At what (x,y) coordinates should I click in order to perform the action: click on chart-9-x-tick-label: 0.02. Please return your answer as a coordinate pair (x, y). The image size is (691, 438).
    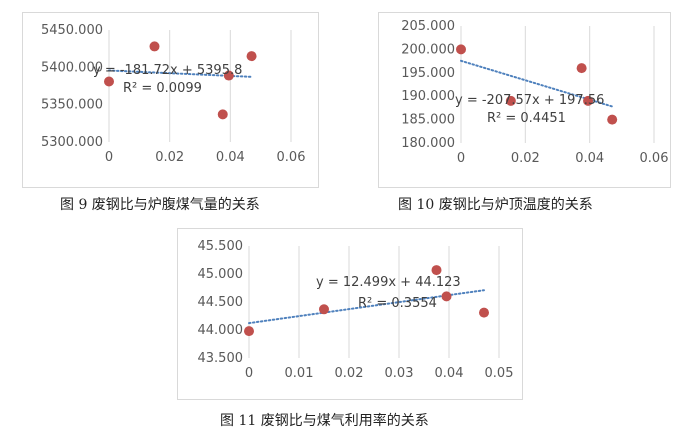
    Looking at the image, I should click on (169, 157).